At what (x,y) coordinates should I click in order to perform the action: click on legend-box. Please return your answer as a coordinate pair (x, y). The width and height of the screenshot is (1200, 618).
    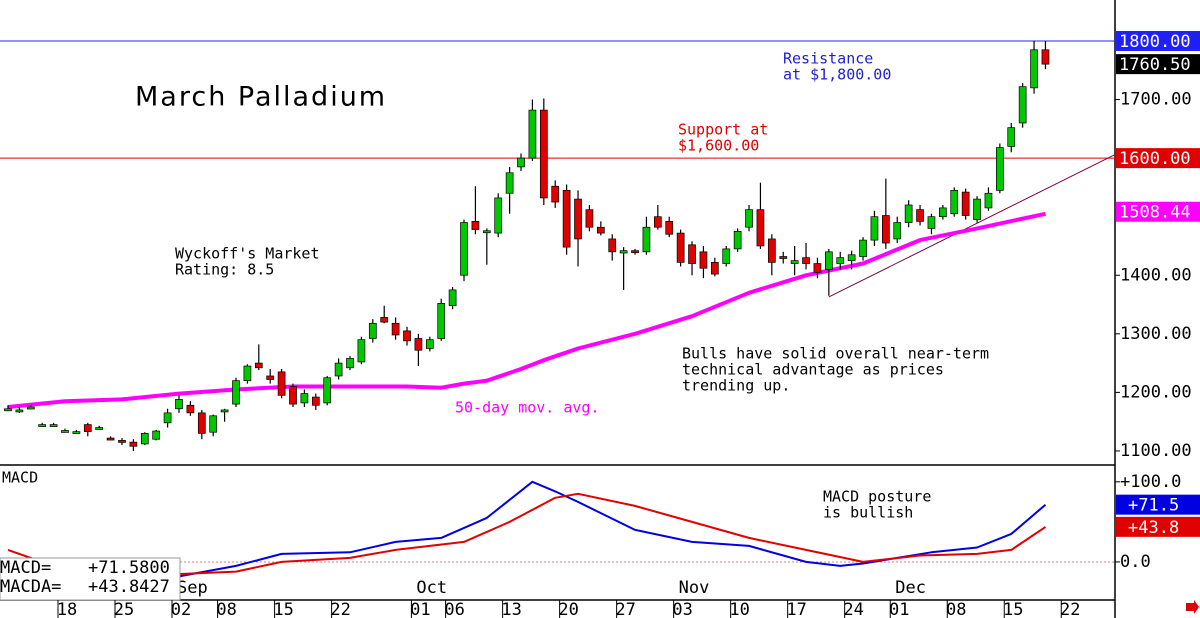
    Looking at the image, I should click on (90, 579).